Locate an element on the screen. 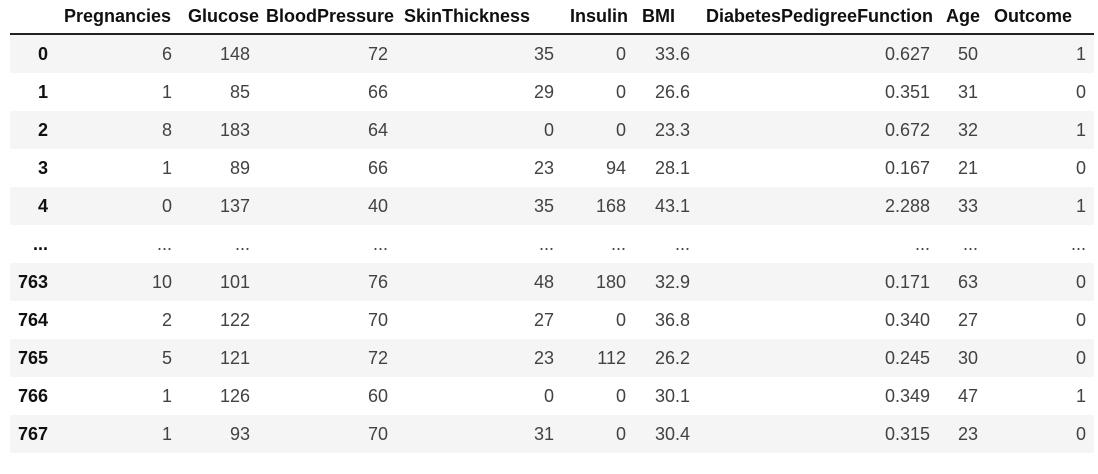 This screenshot has height=474, width=1098. table-row: 4 0 137 40 35 168 43.1 2.288 33 1 is located at coordinates (552, 206).